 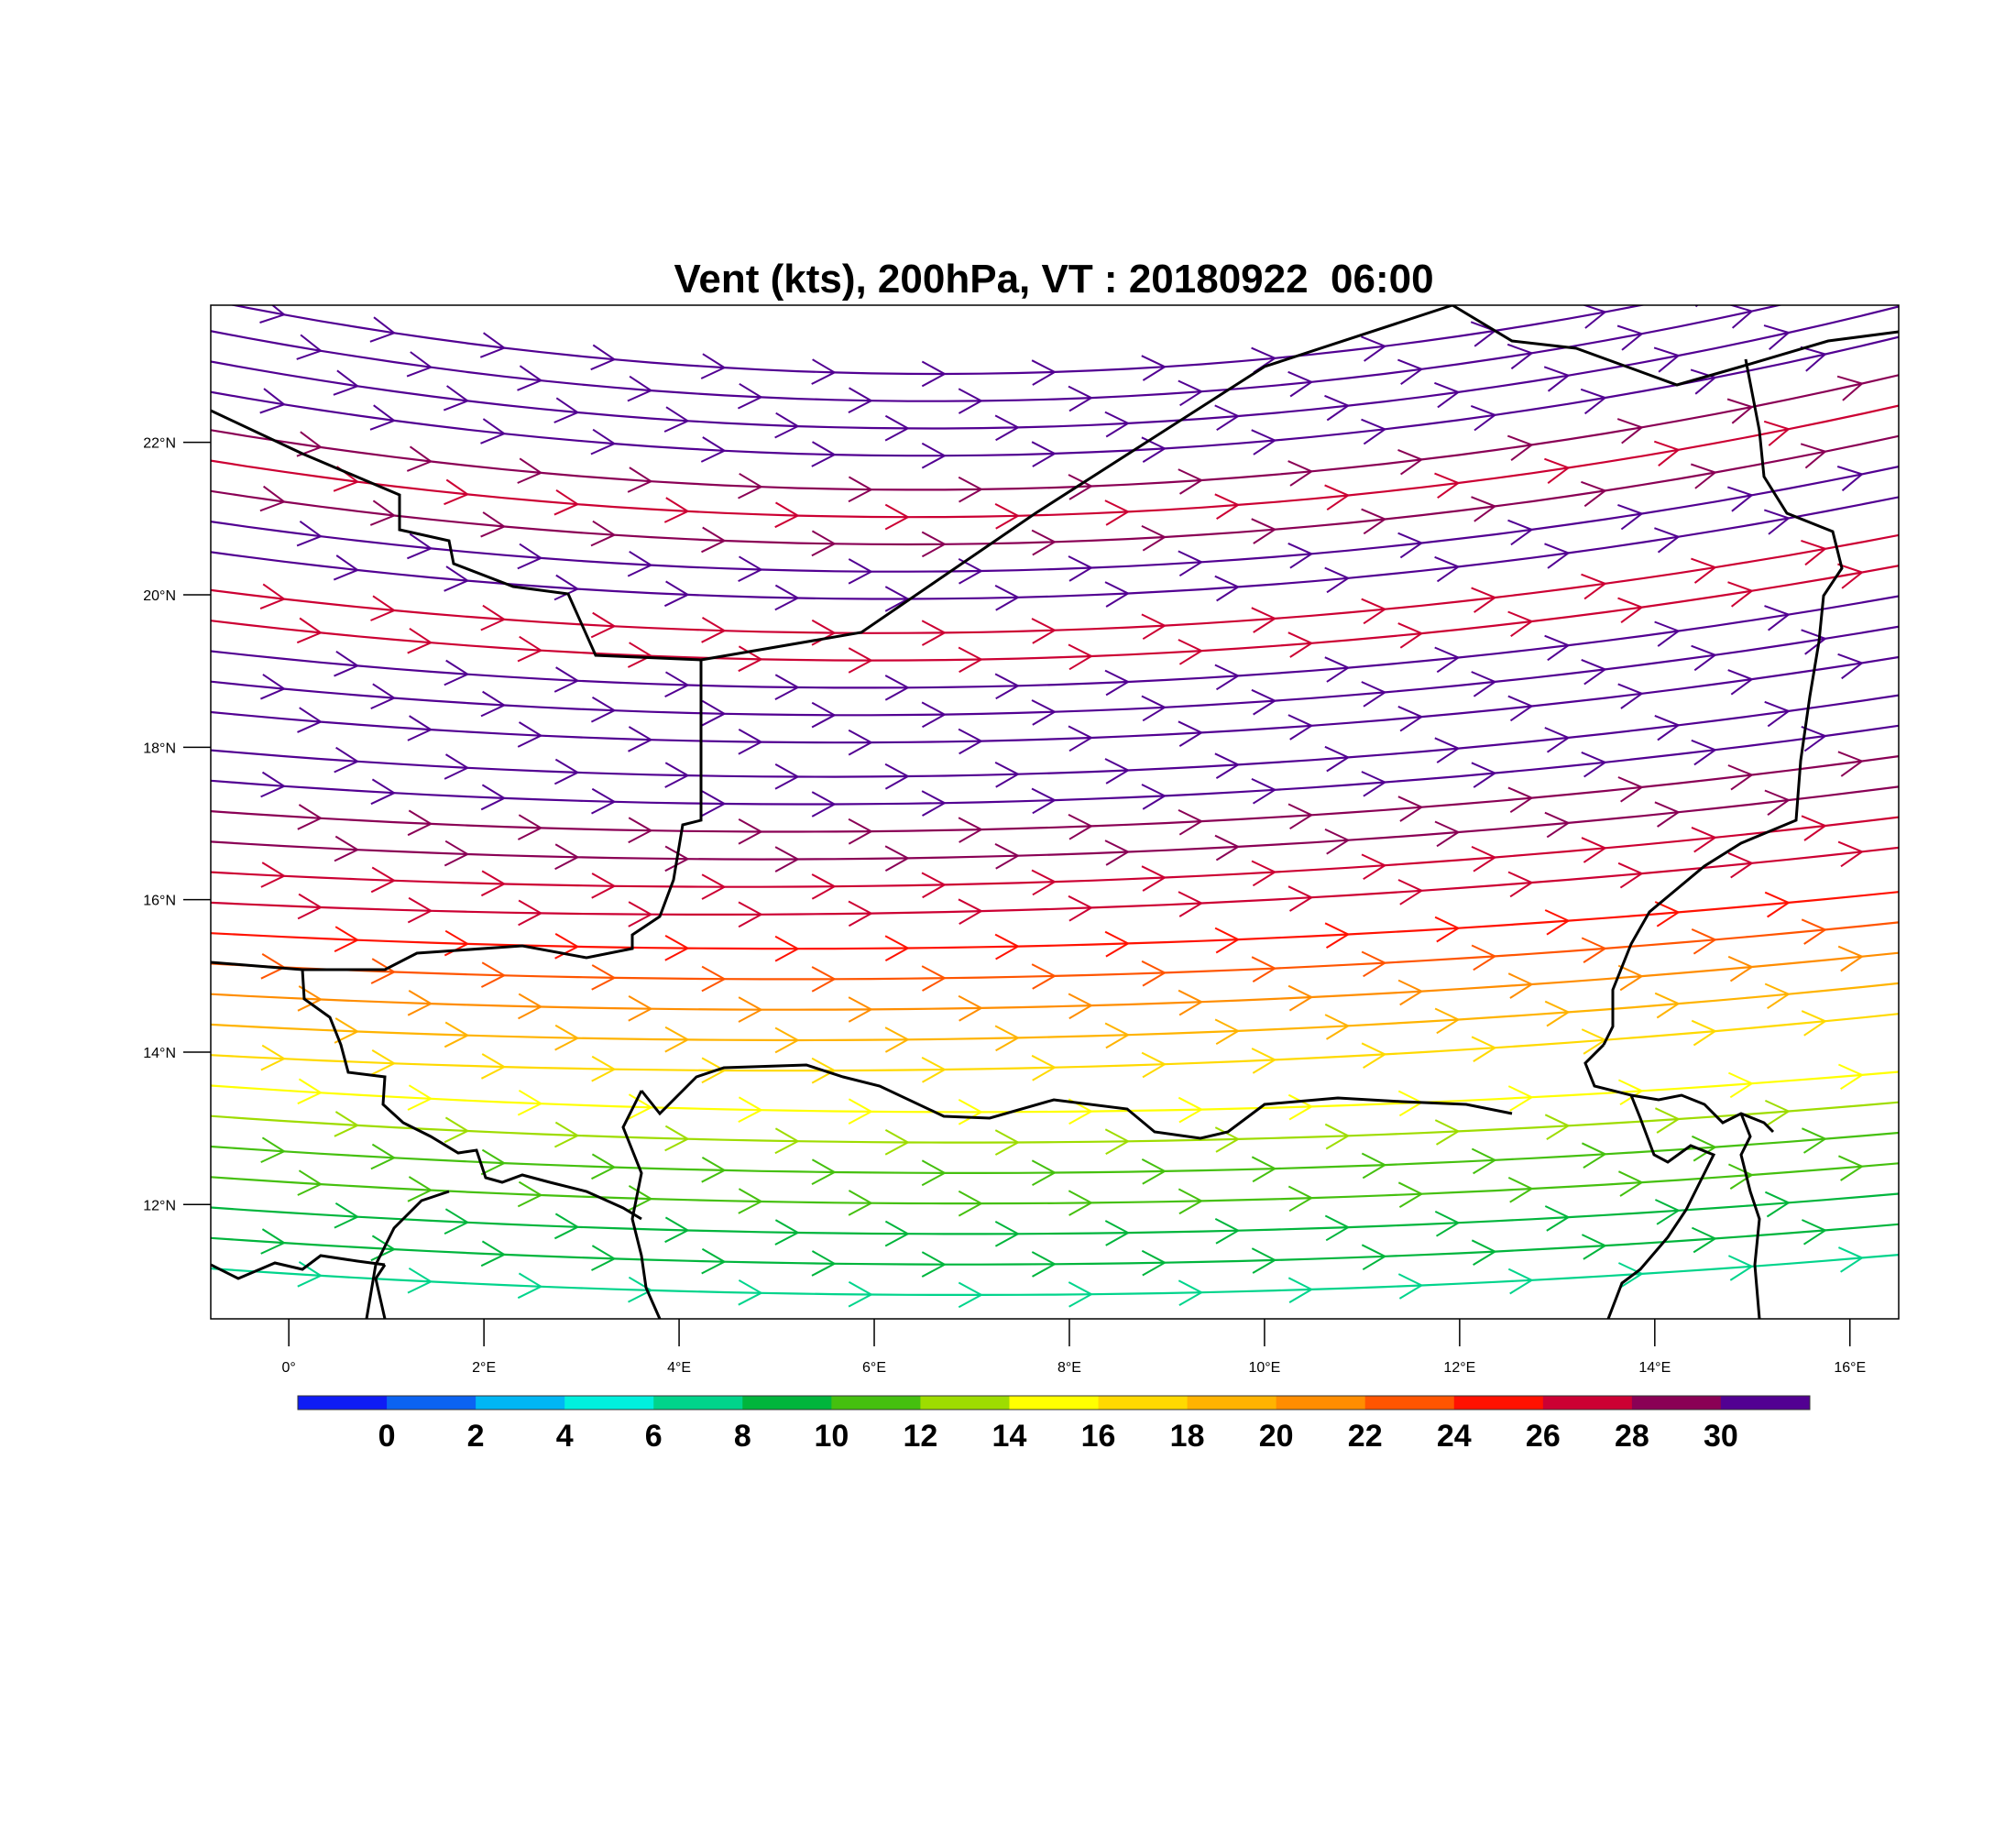 I want to click on colorbar-label: 24, so click(x=1454, y=1436).